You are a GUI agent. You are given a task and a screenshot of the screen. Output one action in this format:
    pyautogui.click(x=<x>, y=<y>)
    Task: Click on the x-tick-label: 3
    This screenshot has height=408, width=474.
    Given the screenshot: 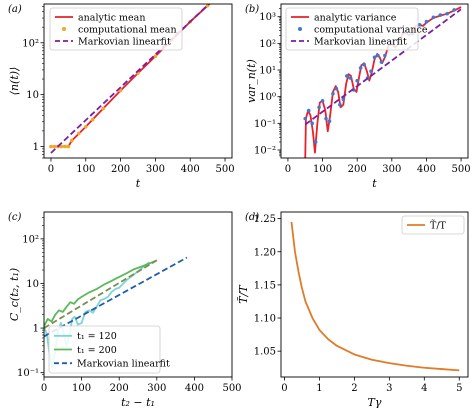 What is the action you would take?
    pyautogui.click(x=389, y=388)
    